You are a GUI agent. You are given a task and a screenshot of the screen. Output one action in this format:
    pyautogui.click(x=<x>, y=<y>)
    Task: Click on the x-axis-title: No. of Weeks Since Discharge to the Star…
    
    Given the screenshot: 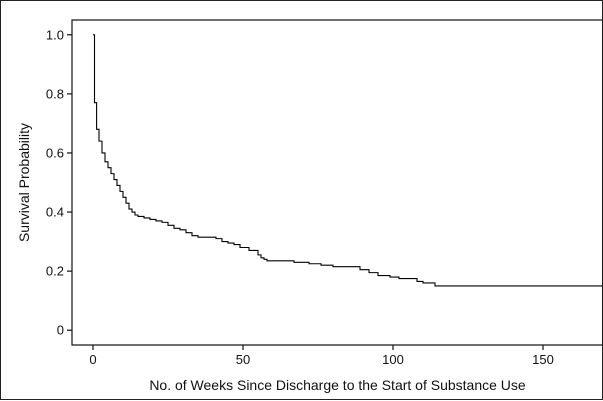 What is the action you would take?
    pyautogui.click(x=337, y=385)
    